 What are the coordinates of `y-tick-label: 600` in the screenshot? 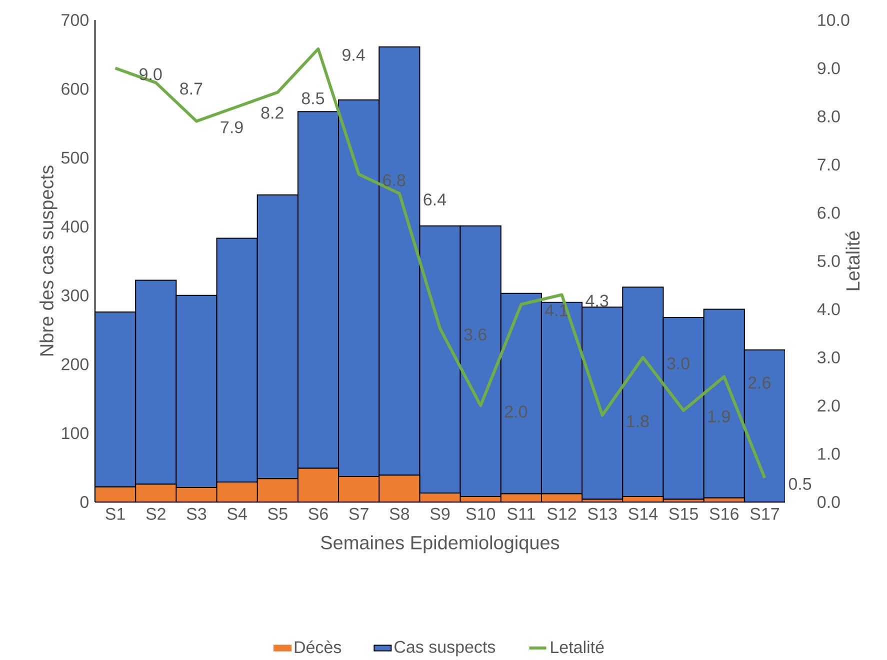 It's located at (75, 88).